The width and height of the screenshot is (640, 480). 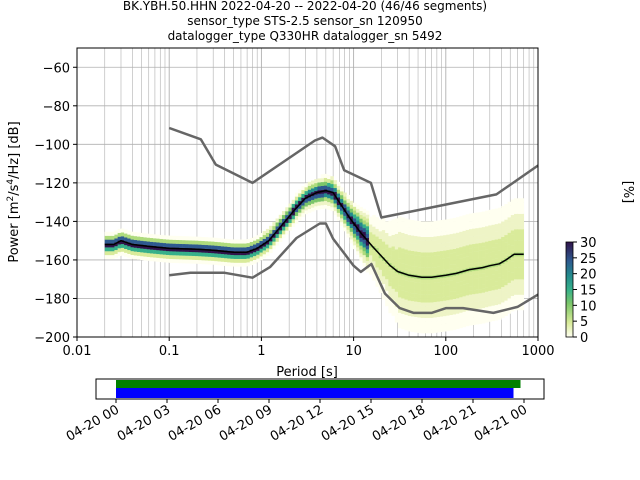 What do you see at coordinates (14, 191) in the screenshot?
I see `y-axis-label: Power [m2/s4/Hz] [dB]` at bounding box center [14, 191].